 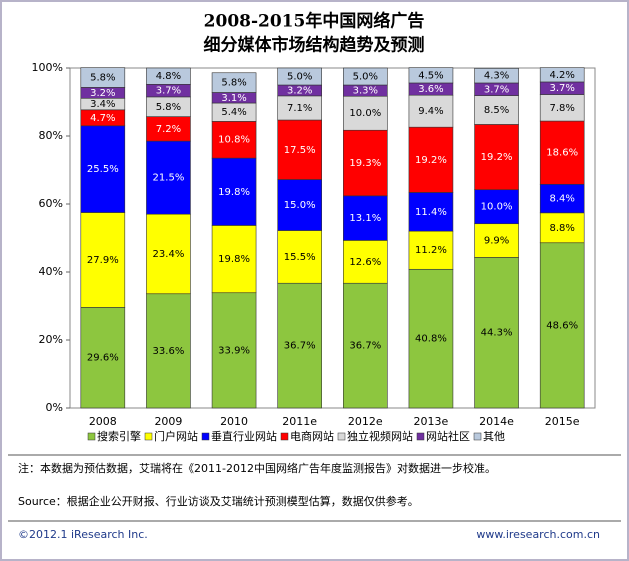 What do you see at coordinates (119, 436) in the screenshot?
I see `legend-label: 搜索引擎` at bounding box center [119, 436].